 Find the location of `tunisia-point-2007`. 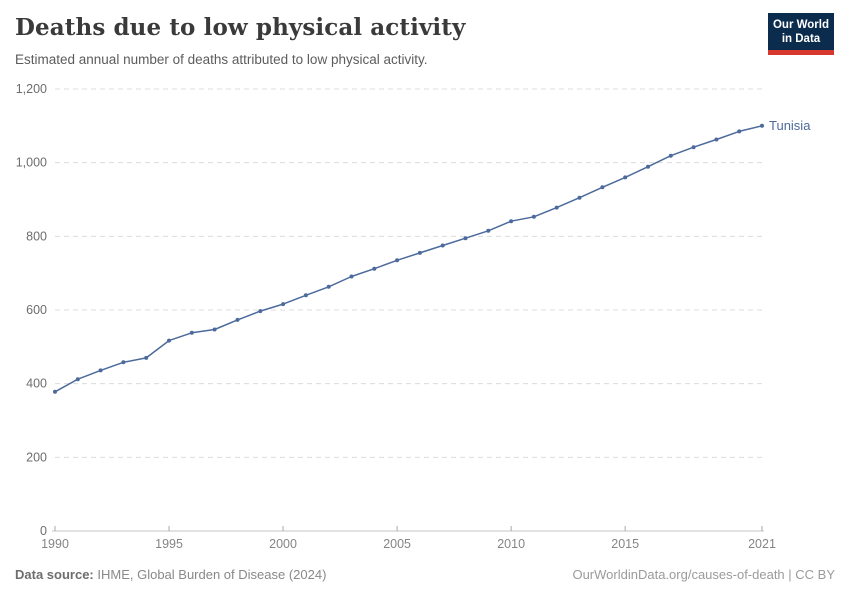

tunisia-point-2007 is located at coordinates (442, 245).